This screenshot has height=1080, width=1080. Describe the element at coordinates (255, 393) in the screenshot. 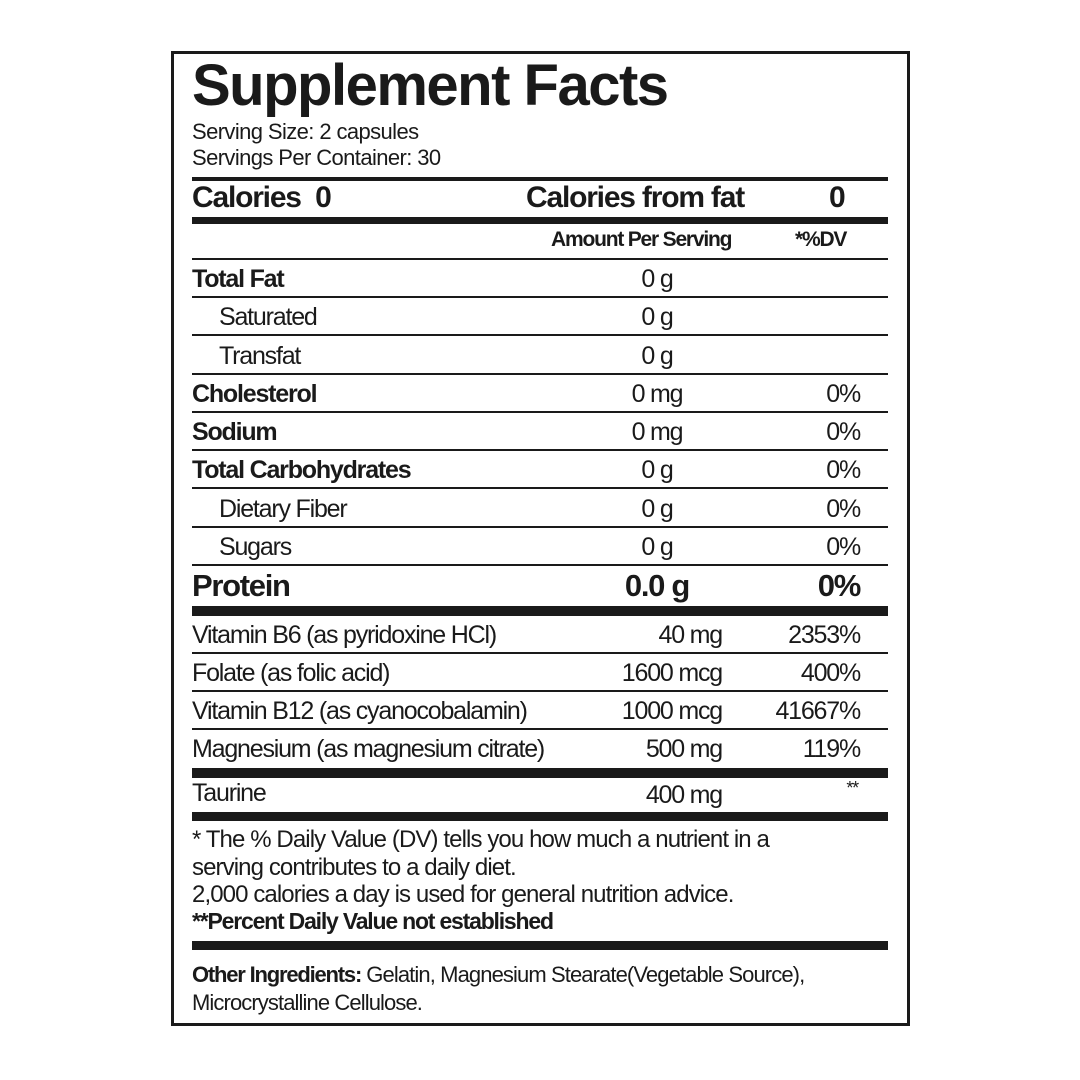

I see `nutrient-label: Cholesterol` at that location.